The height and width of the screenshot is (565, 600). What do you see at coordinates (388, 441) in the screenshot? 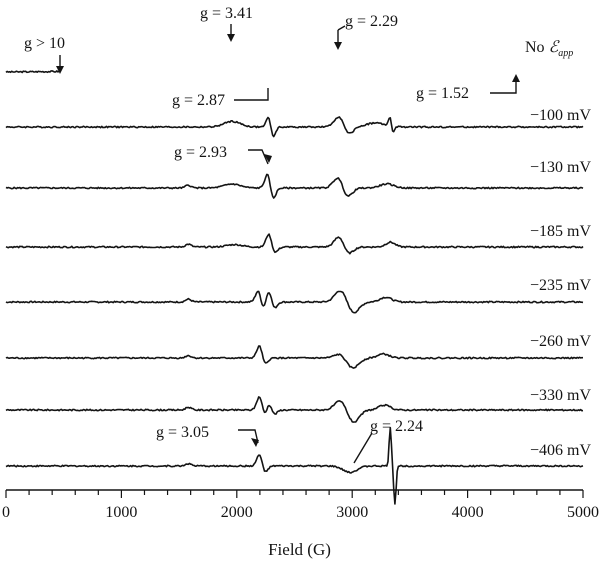
I see `annotation-8: g = 2.24` at bounding box center [388, 441].